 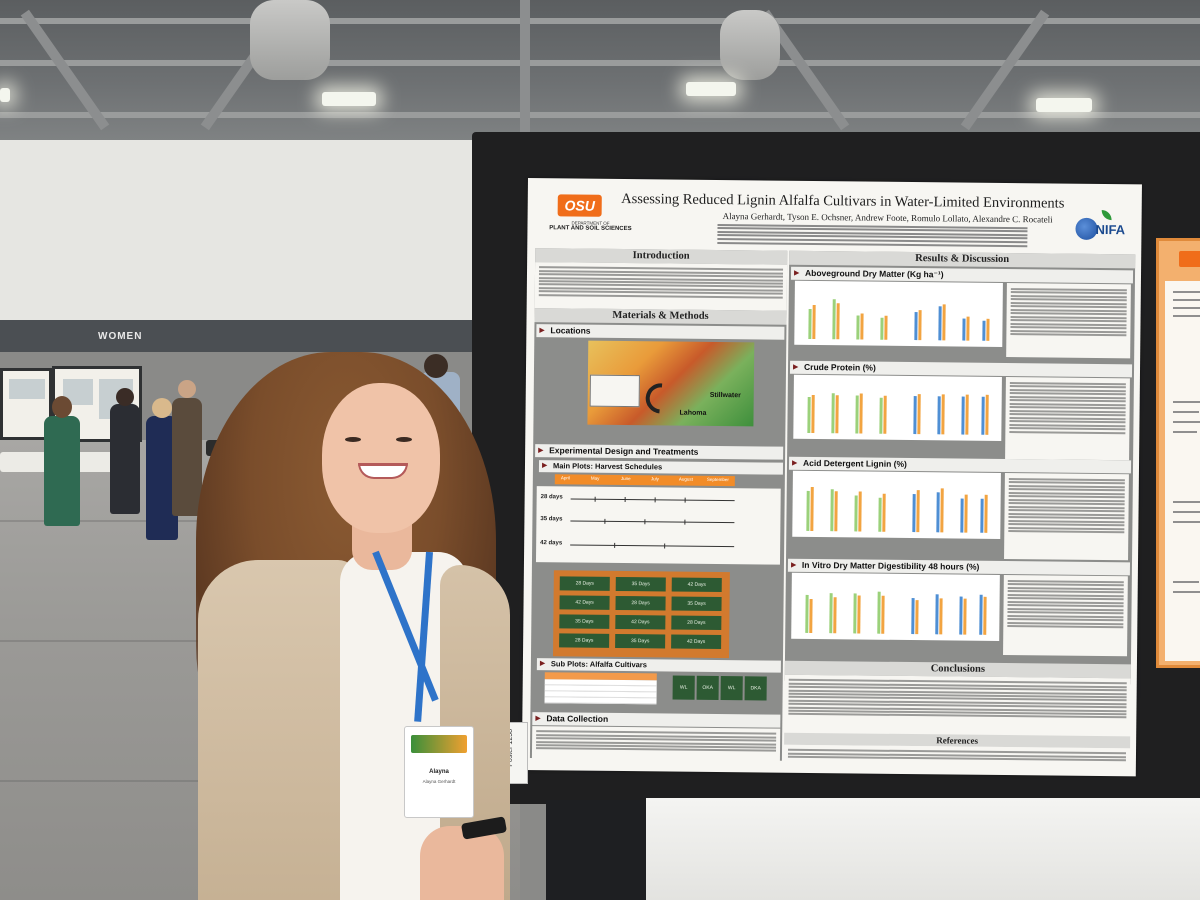 What do you see at coordinates (525, 70) in the screenshot?
I see `ceiling-beam` at bounding box center [525, 70].